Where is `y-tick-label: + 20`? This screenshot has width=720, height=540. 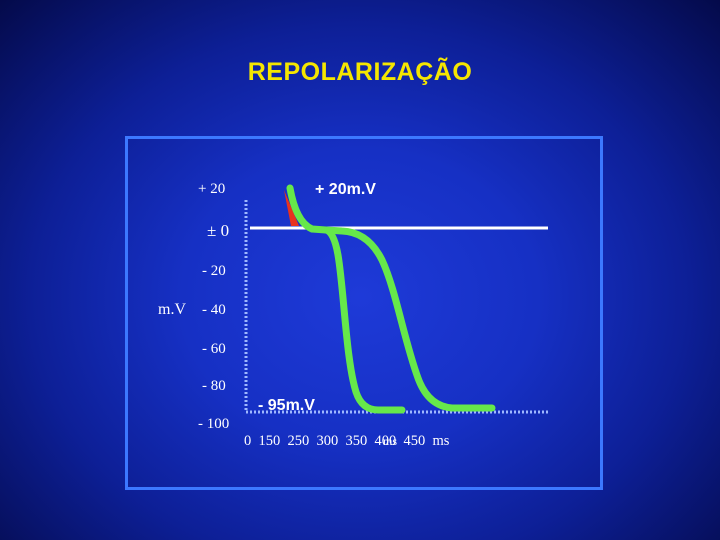
y-tick-label: + 20 is located at coordinates (211, 189).